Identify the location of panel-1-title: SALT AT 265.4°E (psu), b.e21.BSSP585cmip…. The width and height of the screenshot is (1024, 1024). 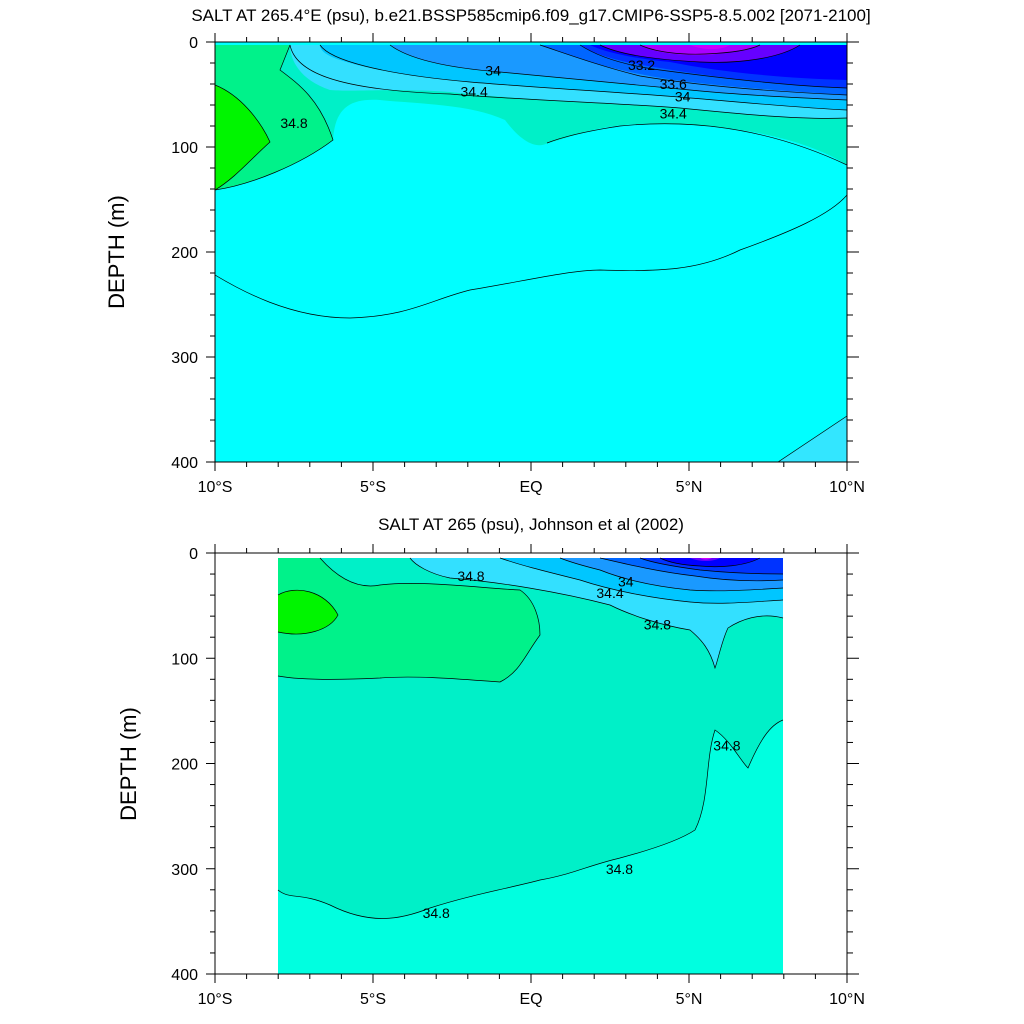
(530, 15).